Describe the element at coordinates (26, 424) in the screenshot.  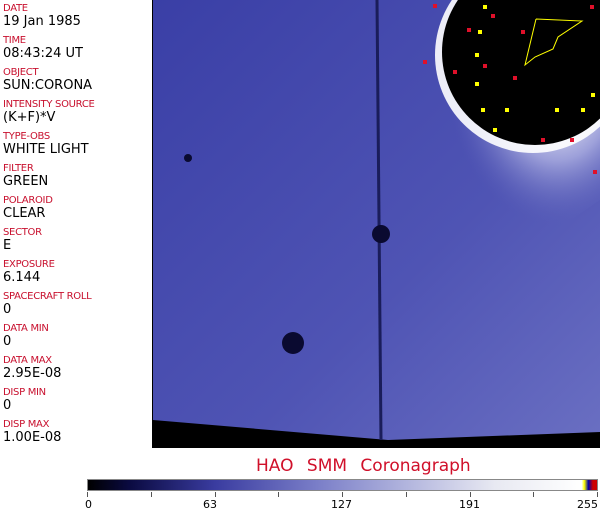
I see `field-label: DISP MAX` at that location.